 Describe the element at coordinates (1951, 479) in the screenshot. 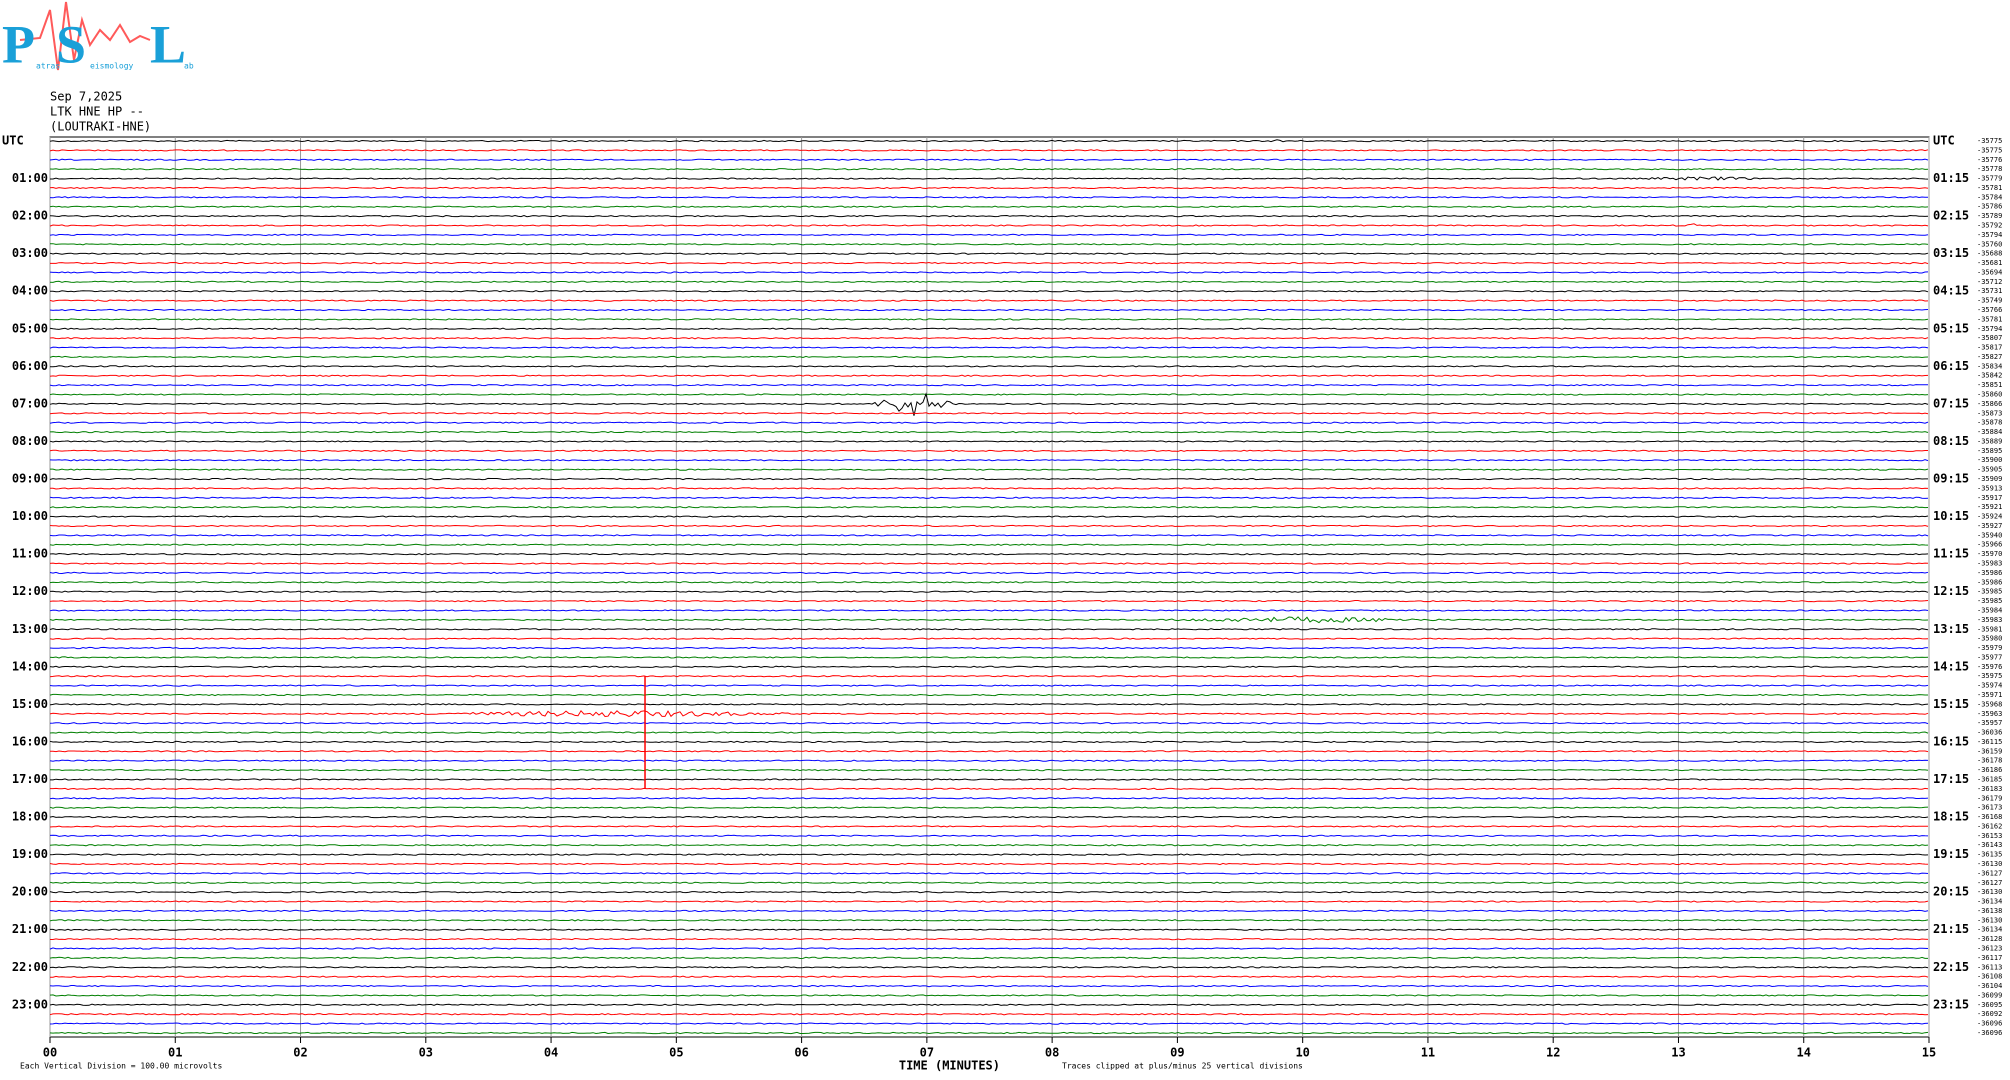

I see `hour-label-right: 09:15` at that location.